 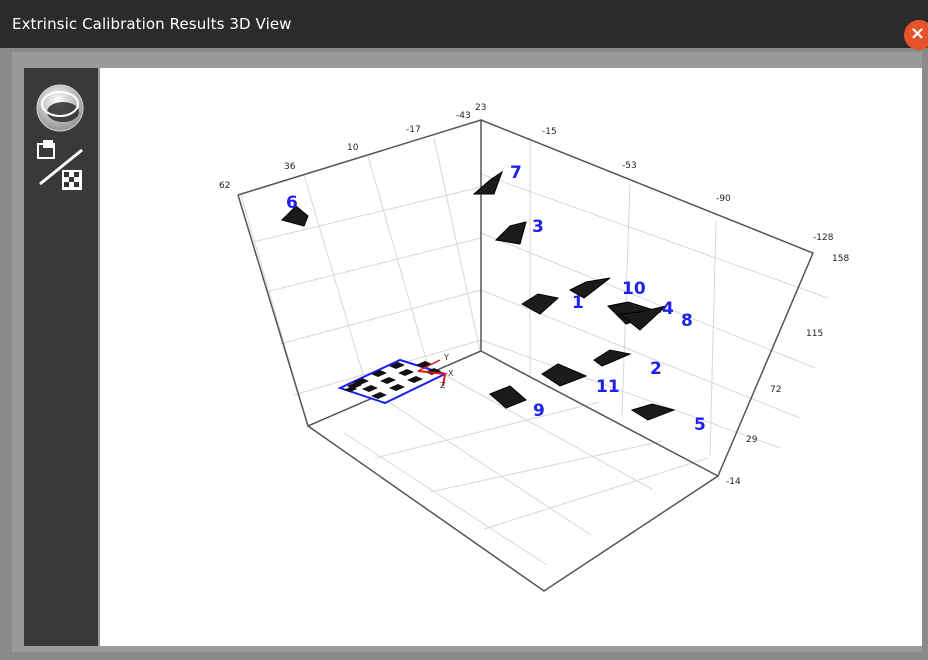 I want to click on right-side-tick-4: 29, so click(x=752, y=440).